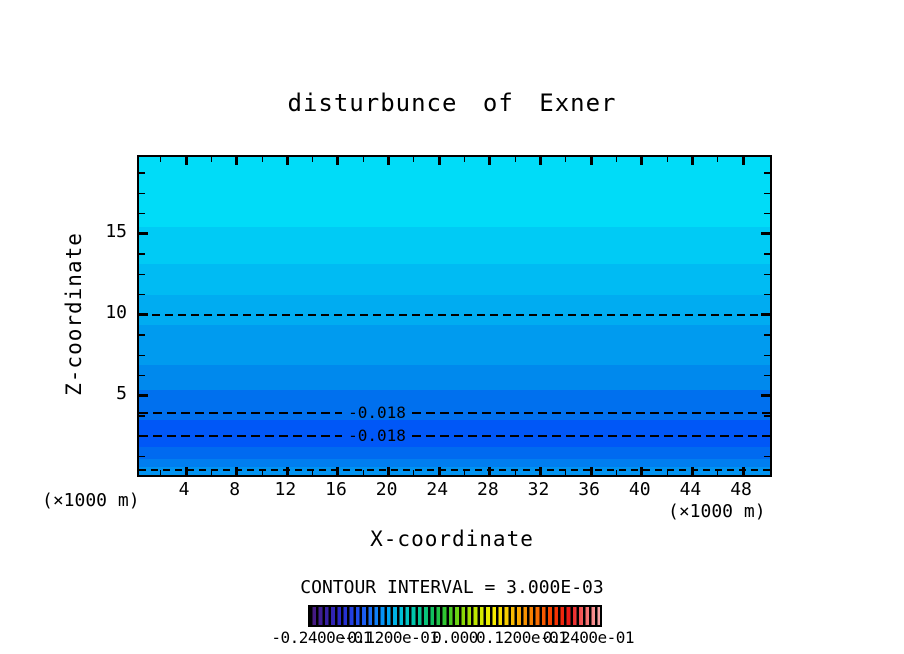 The width and height of the screenshot is (904, 654). What do you see at coordinates (455, 637) in the screenshot?
I see `colorbar-tick-label: 0.000` at bounding box center [455, 637].